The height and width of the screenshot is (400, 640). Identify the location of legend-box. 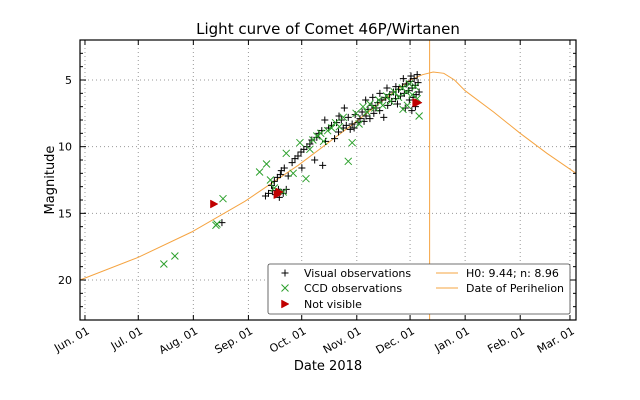
(419, 289).